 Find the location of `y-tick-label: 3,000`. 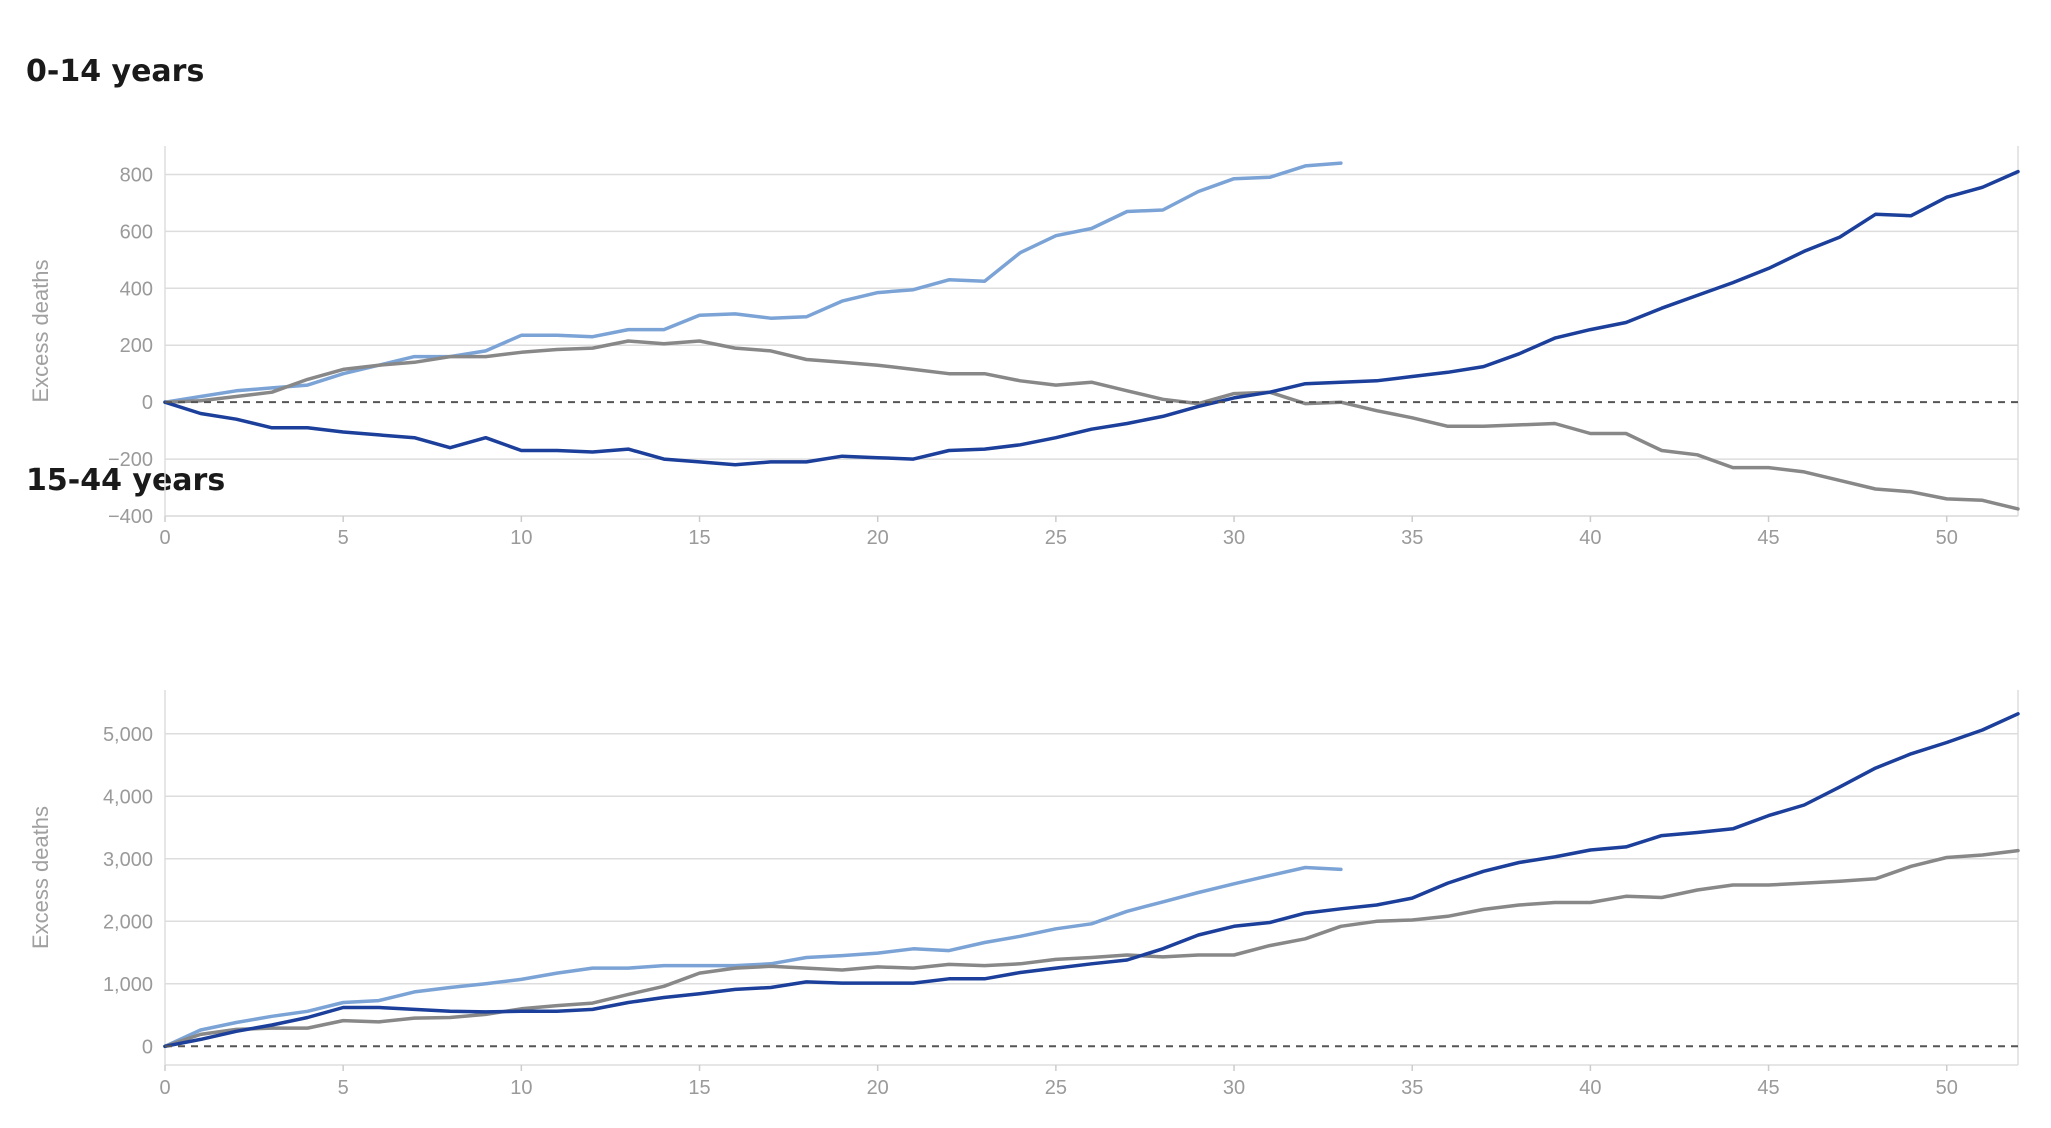

y-tick-label: 3,000 is located at coordinates (128, 860).